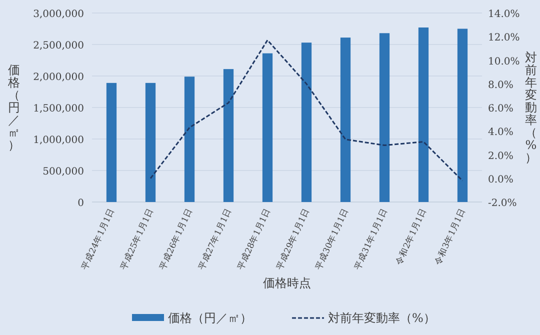  Describe the element at coordinates (501, 180) in the screenshot. I see `y2-tick-label: 0.0%` at that location.